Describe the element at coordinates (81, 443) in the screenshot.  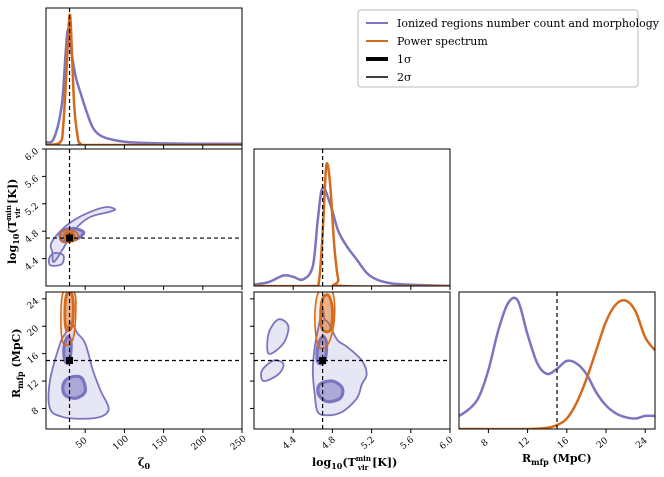
I see `x-tick-label-p31-0: 50` at that location.